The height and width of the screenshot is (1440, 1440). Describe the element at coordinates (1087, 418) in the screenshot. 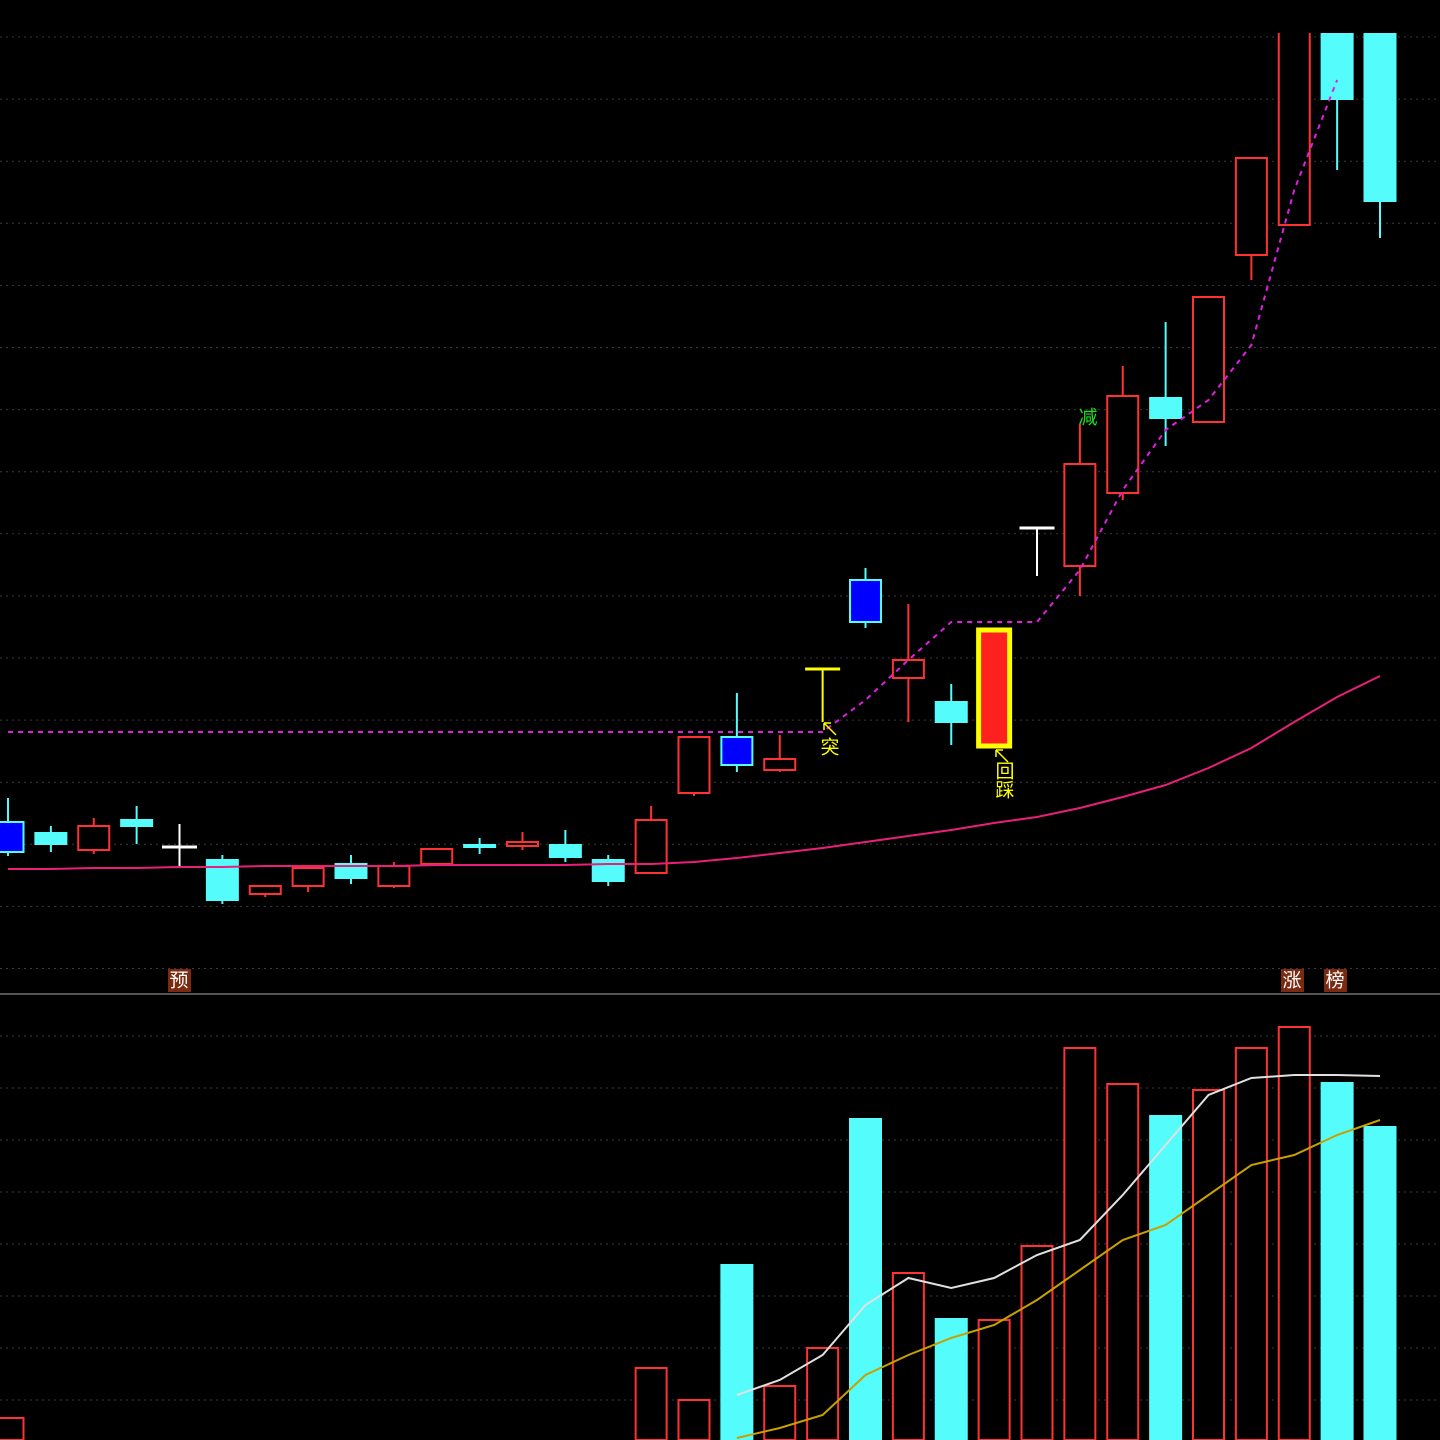

I see `annotation: 减` at that location.